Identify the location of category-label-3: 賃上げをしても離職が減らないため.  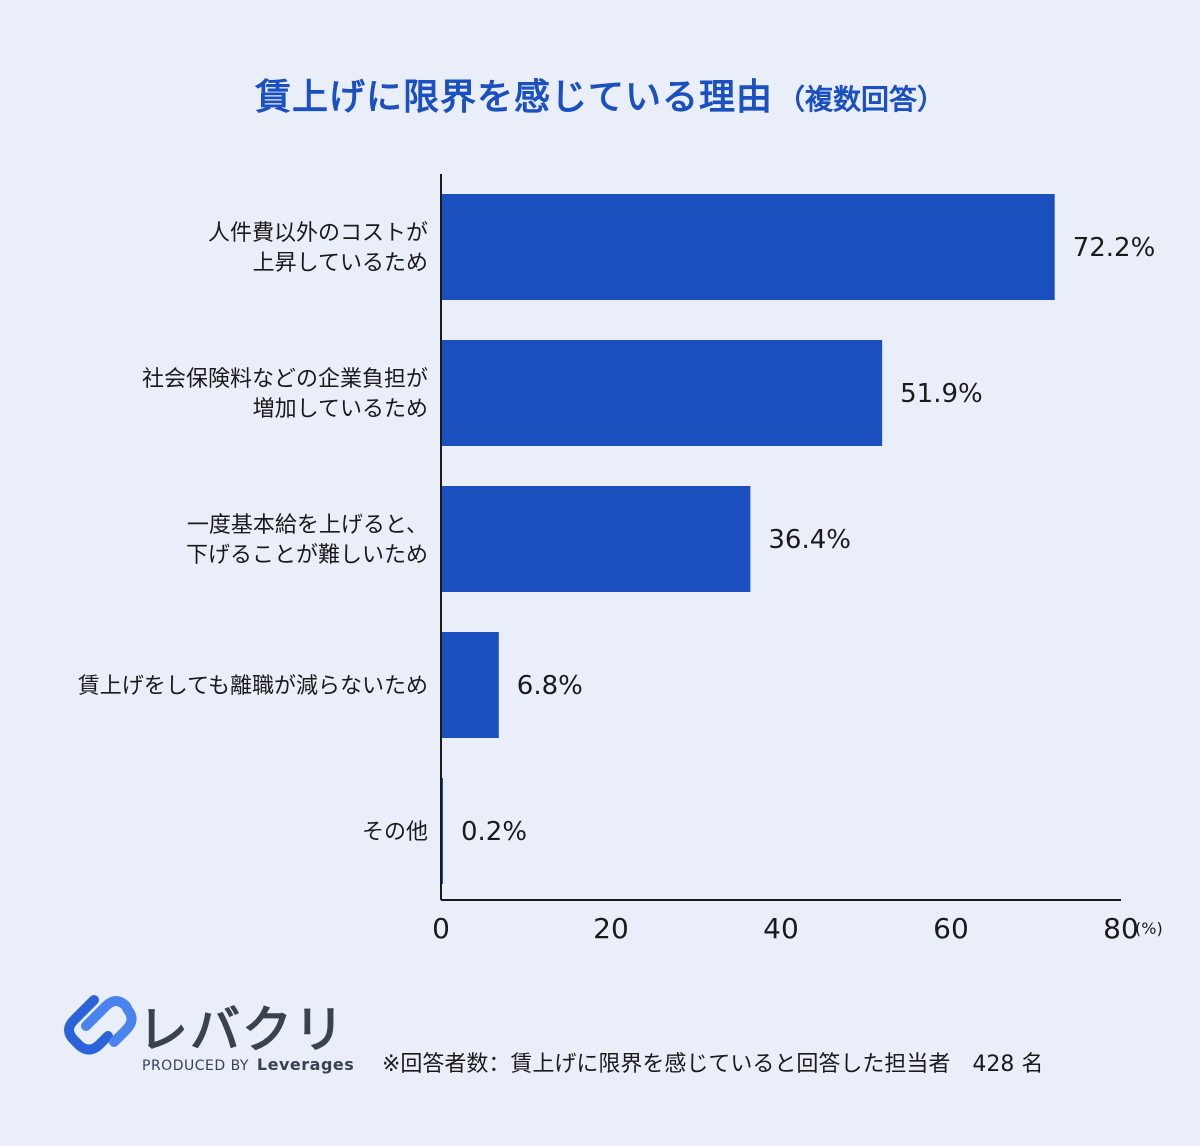
(253, 686).